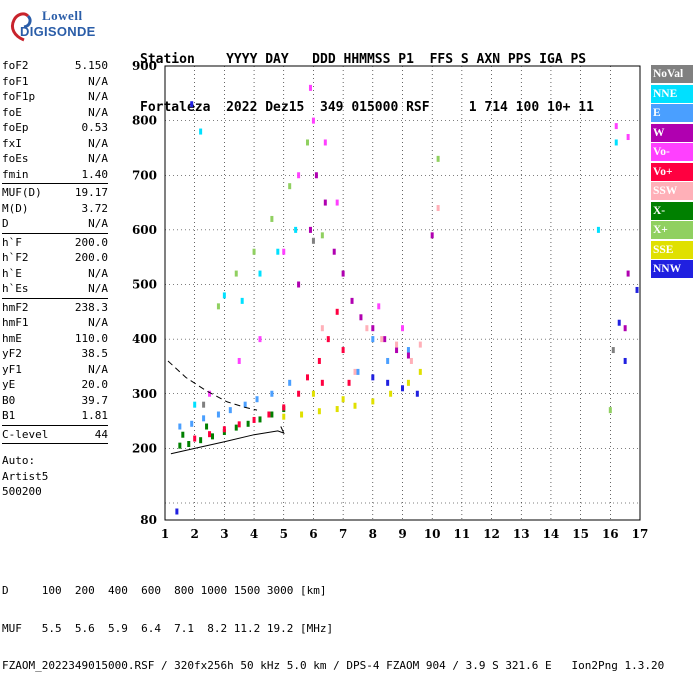  I want to click on y-tick-label: 300, so click(144, 394).